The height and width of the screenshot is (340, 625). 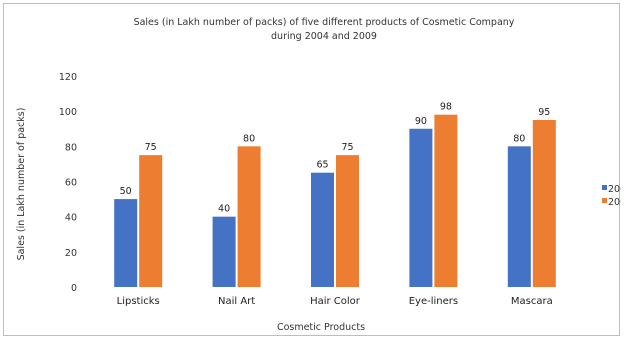 I want to click on y-tick-label: 0, so click(x=74, y=288).